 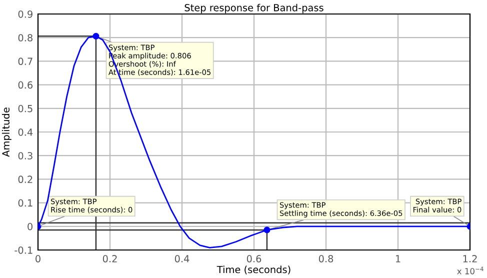 I want to click on y-tick-label: 0.3, so click(x=25, y=156).